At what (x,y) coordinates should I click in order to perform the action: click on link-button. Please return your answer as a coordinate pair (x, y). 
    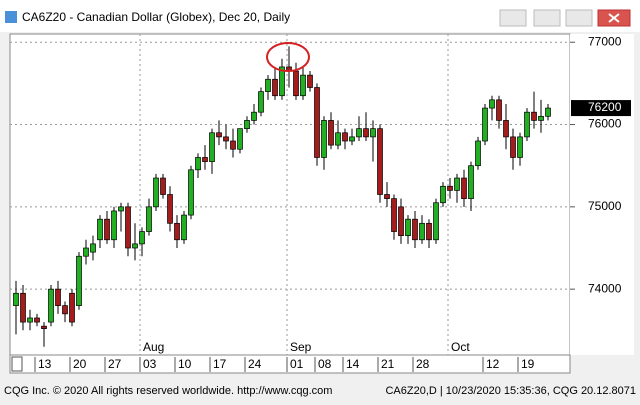
    Looking at the image, I should click on (513, 18).